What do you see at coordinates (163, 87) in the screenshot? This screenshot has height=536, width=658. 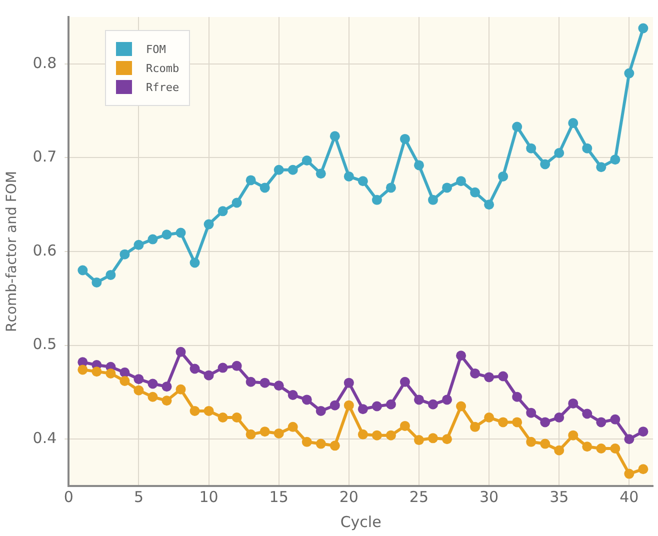 I see `legend-label: Rfree` at bounding box center [163, 87].